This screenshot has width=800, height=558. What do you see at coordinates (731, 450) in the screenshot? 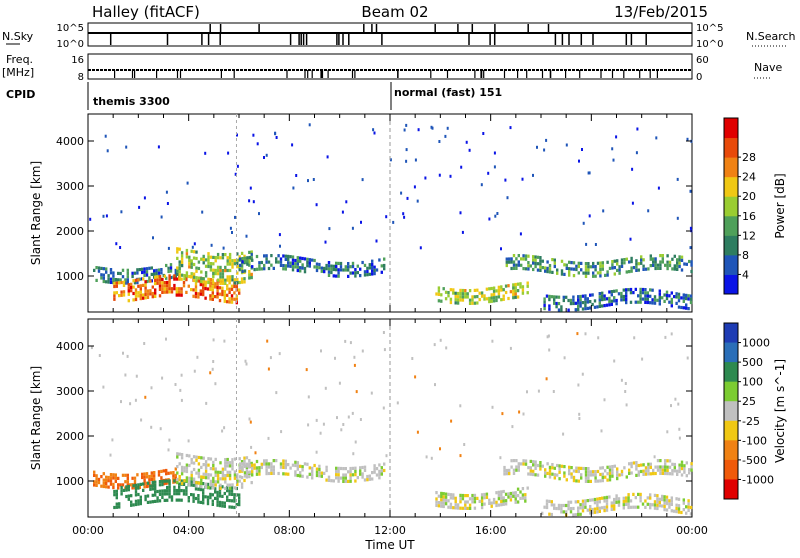
I see `colorbar-segment` at bounding box center [731, 450].